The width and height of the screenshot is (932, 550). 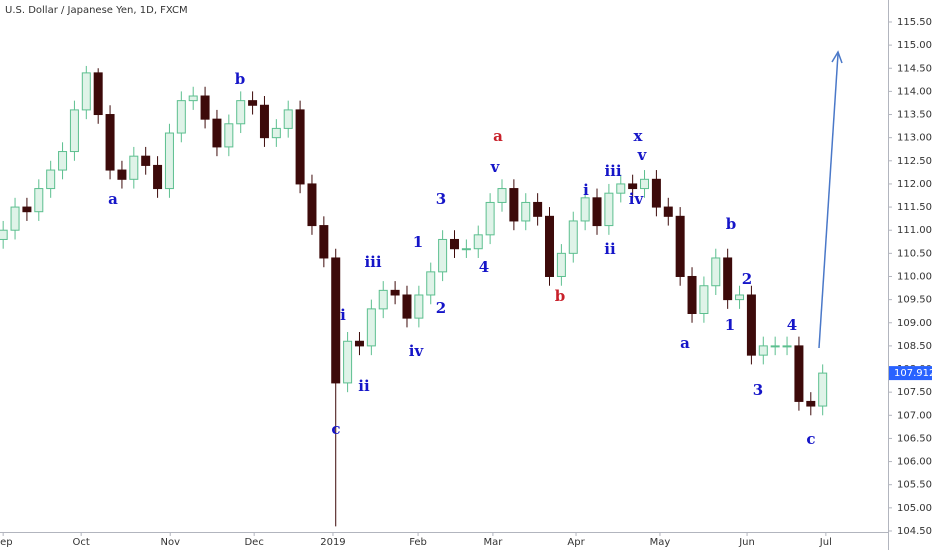 I want to click on y-tick-label: 114.000, so click(x=914, y=91).